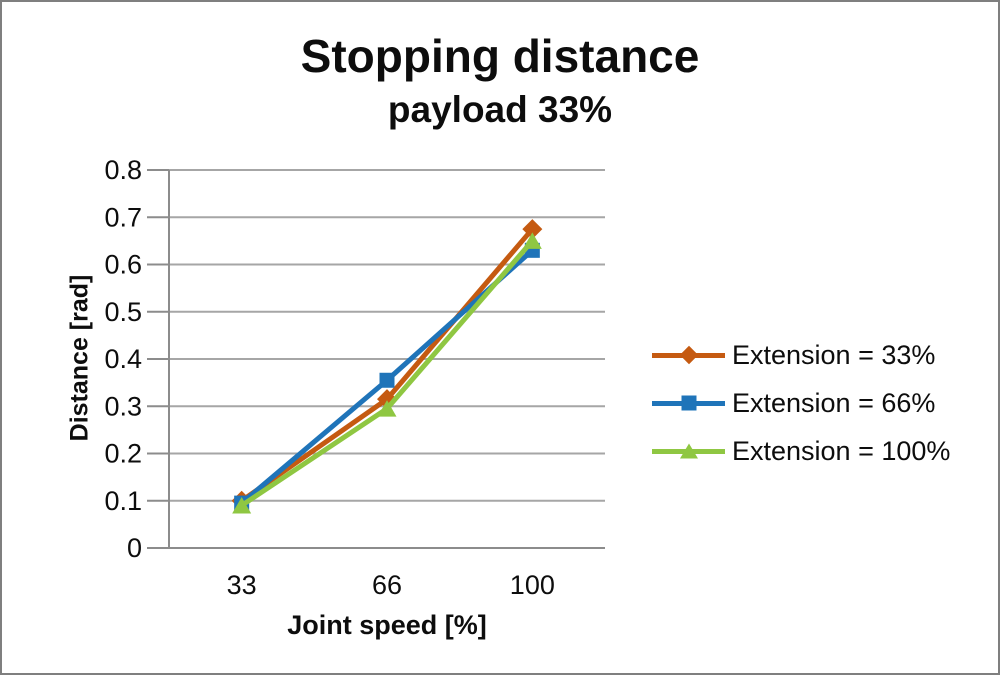 This screenshot has height=675, width=1000. I want to click on series-marker-diamond, so click(532, 229).